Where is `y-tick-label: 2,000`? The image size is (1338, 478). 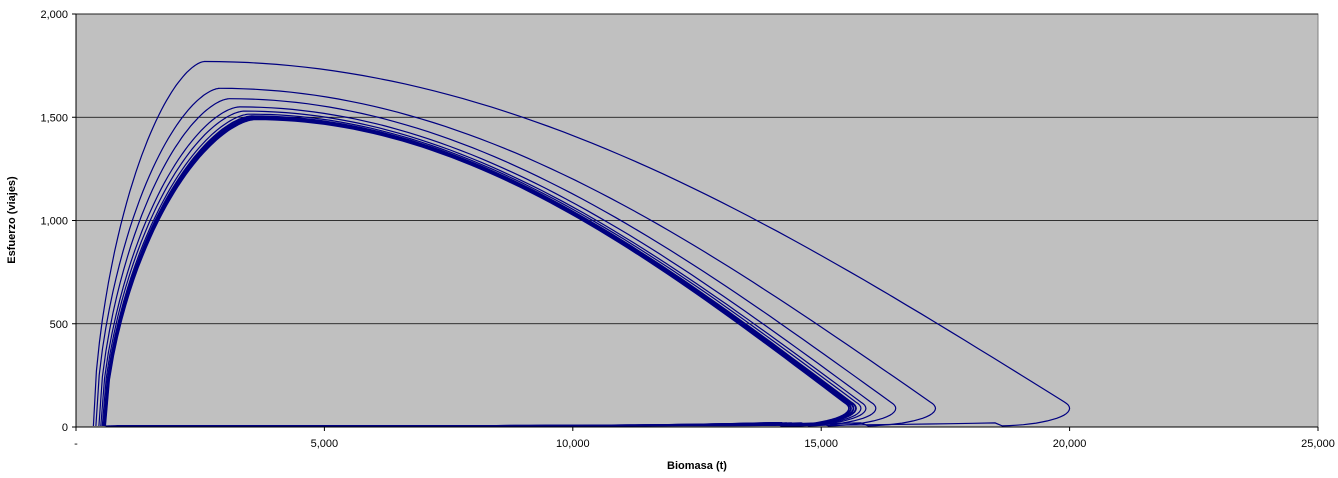
y-tick-label: 2,000 is located at coordinates (54, 15).